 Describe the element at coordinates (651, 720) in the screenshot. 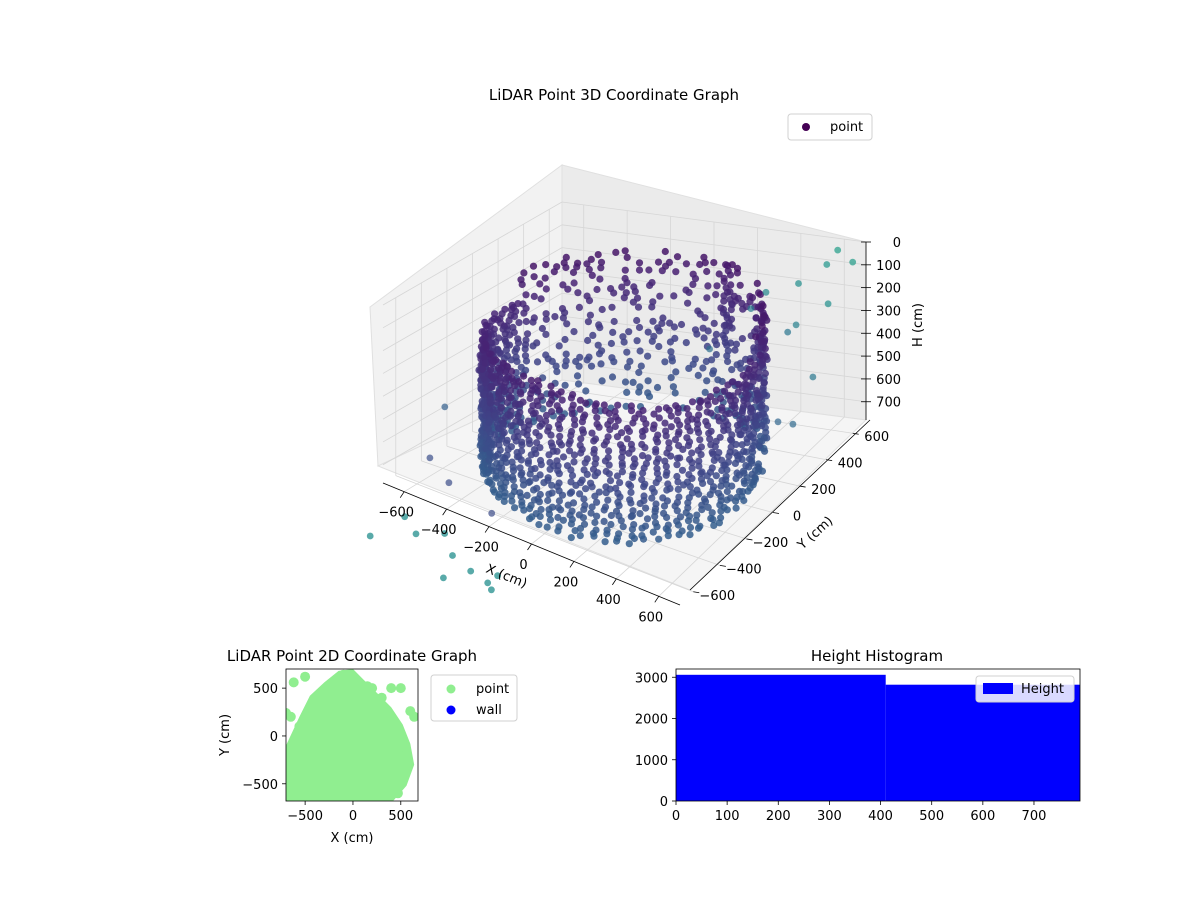

I see `y-tick-label: 2000` at that location.